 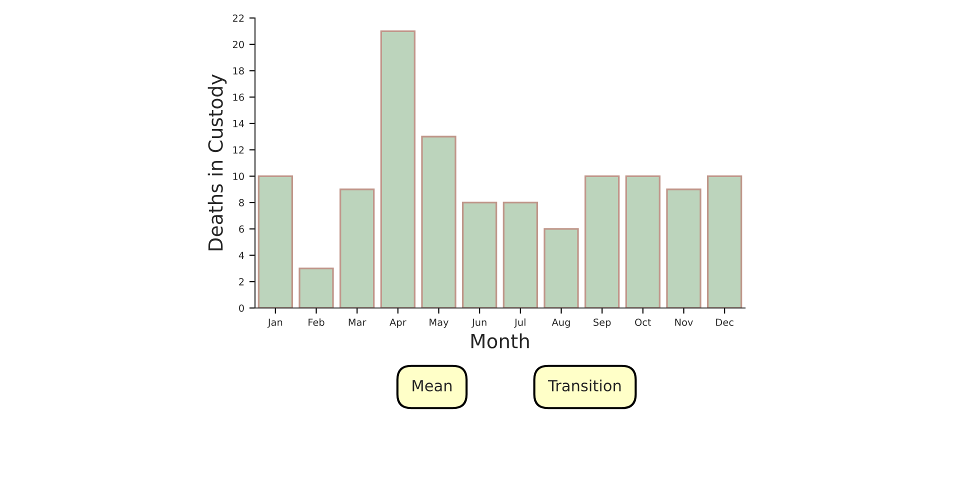 What do you see at coordinates (241, 255) in the screenshot?
I see `y-tick-label: 4` at bounding box center [241, 255].